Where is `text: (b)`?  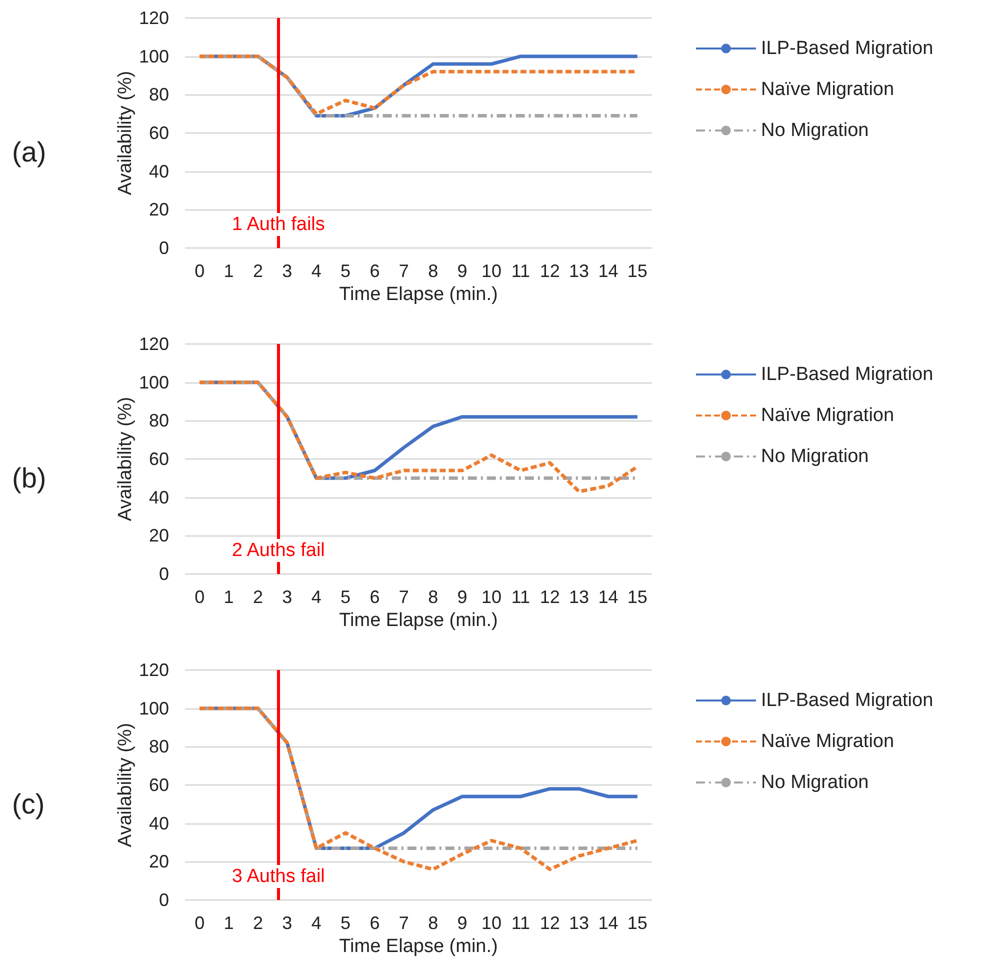
text: (b) is located at coordinates (29, 478).